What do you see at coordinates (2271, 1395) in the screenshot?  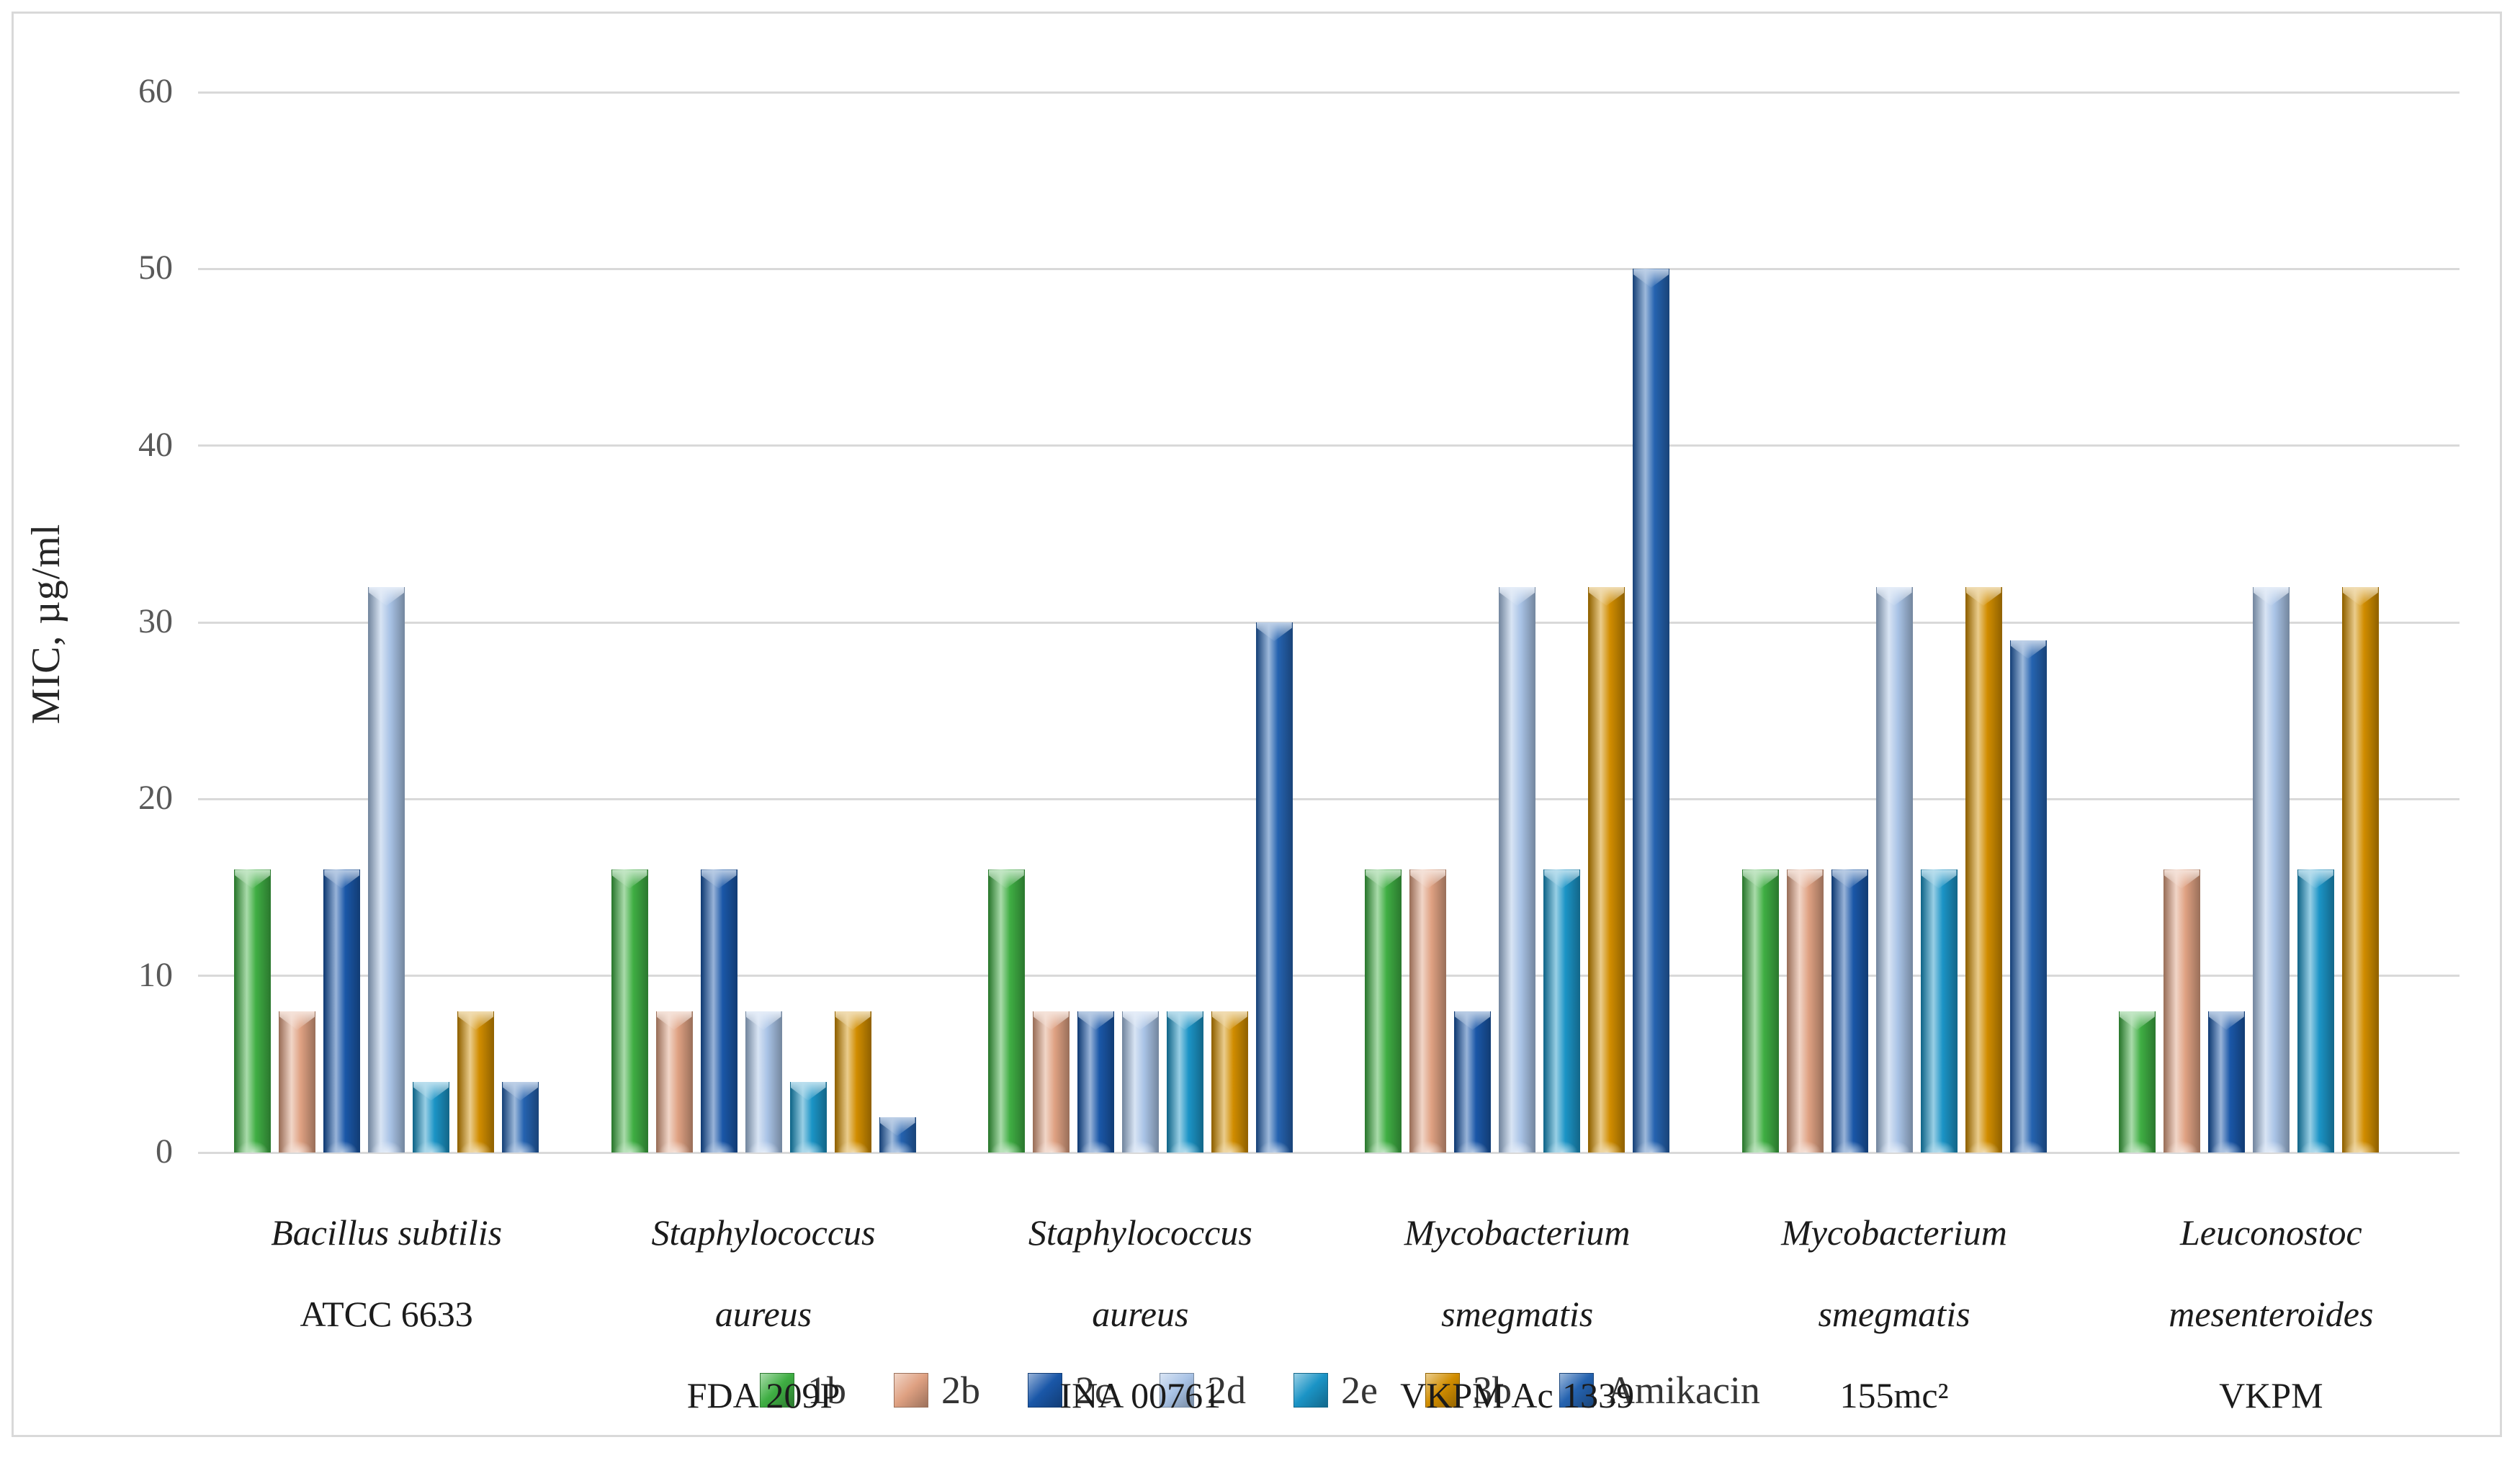 I see `x-category-label-line: VKPM` at bounding box center [2271, 1395].